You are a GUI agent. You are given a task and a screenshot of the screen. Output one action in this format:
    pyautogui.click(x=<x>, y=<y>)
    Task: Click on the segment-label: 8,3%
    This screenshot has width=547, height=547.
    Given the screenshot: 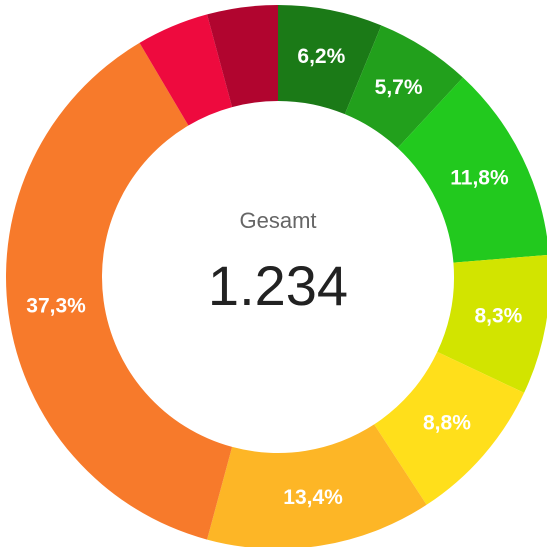 What is the action you would take?
    pyautogui.click(x=498, y=315)
    